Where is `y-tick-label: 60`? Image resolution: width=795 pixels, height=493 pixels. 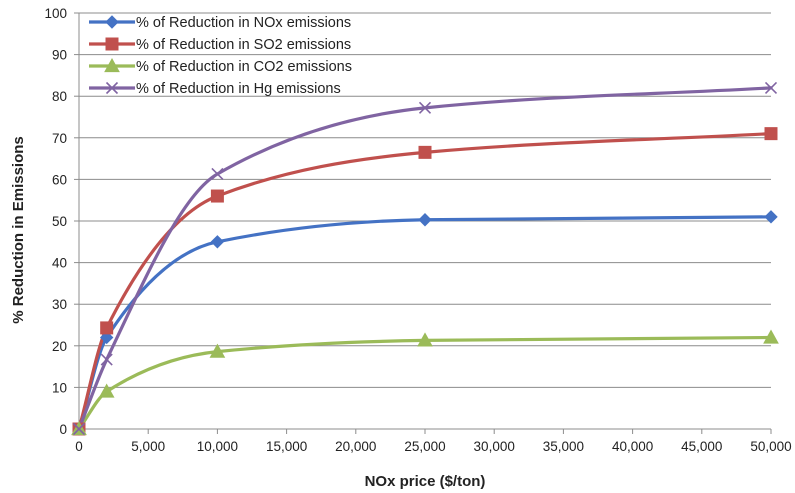
y-tick-label: 60 is located at coordinates (59, 179).